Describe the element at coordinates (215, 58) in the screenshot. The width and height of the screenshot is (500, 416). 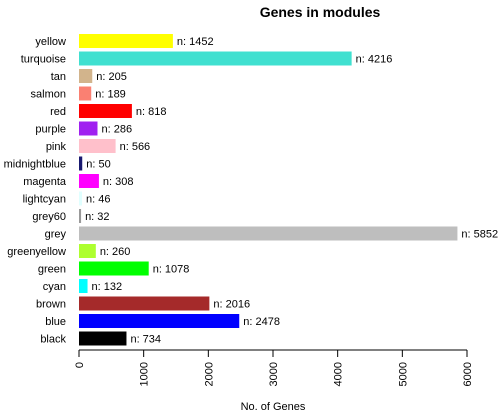
I see `bar-turquoise` at that location.